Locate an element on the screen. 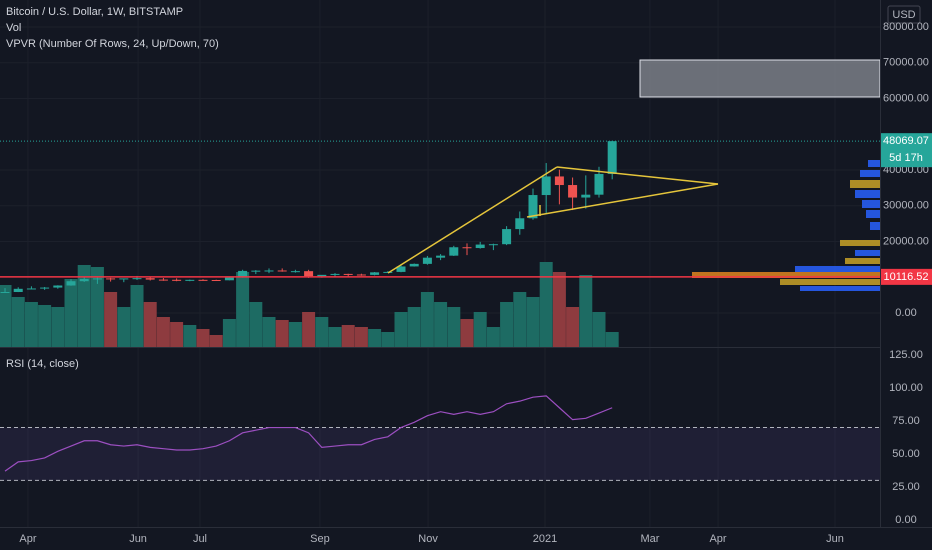 This screenshot has height=550, width=932. x-tick-label: Sep is located at coordinates (320, 539).